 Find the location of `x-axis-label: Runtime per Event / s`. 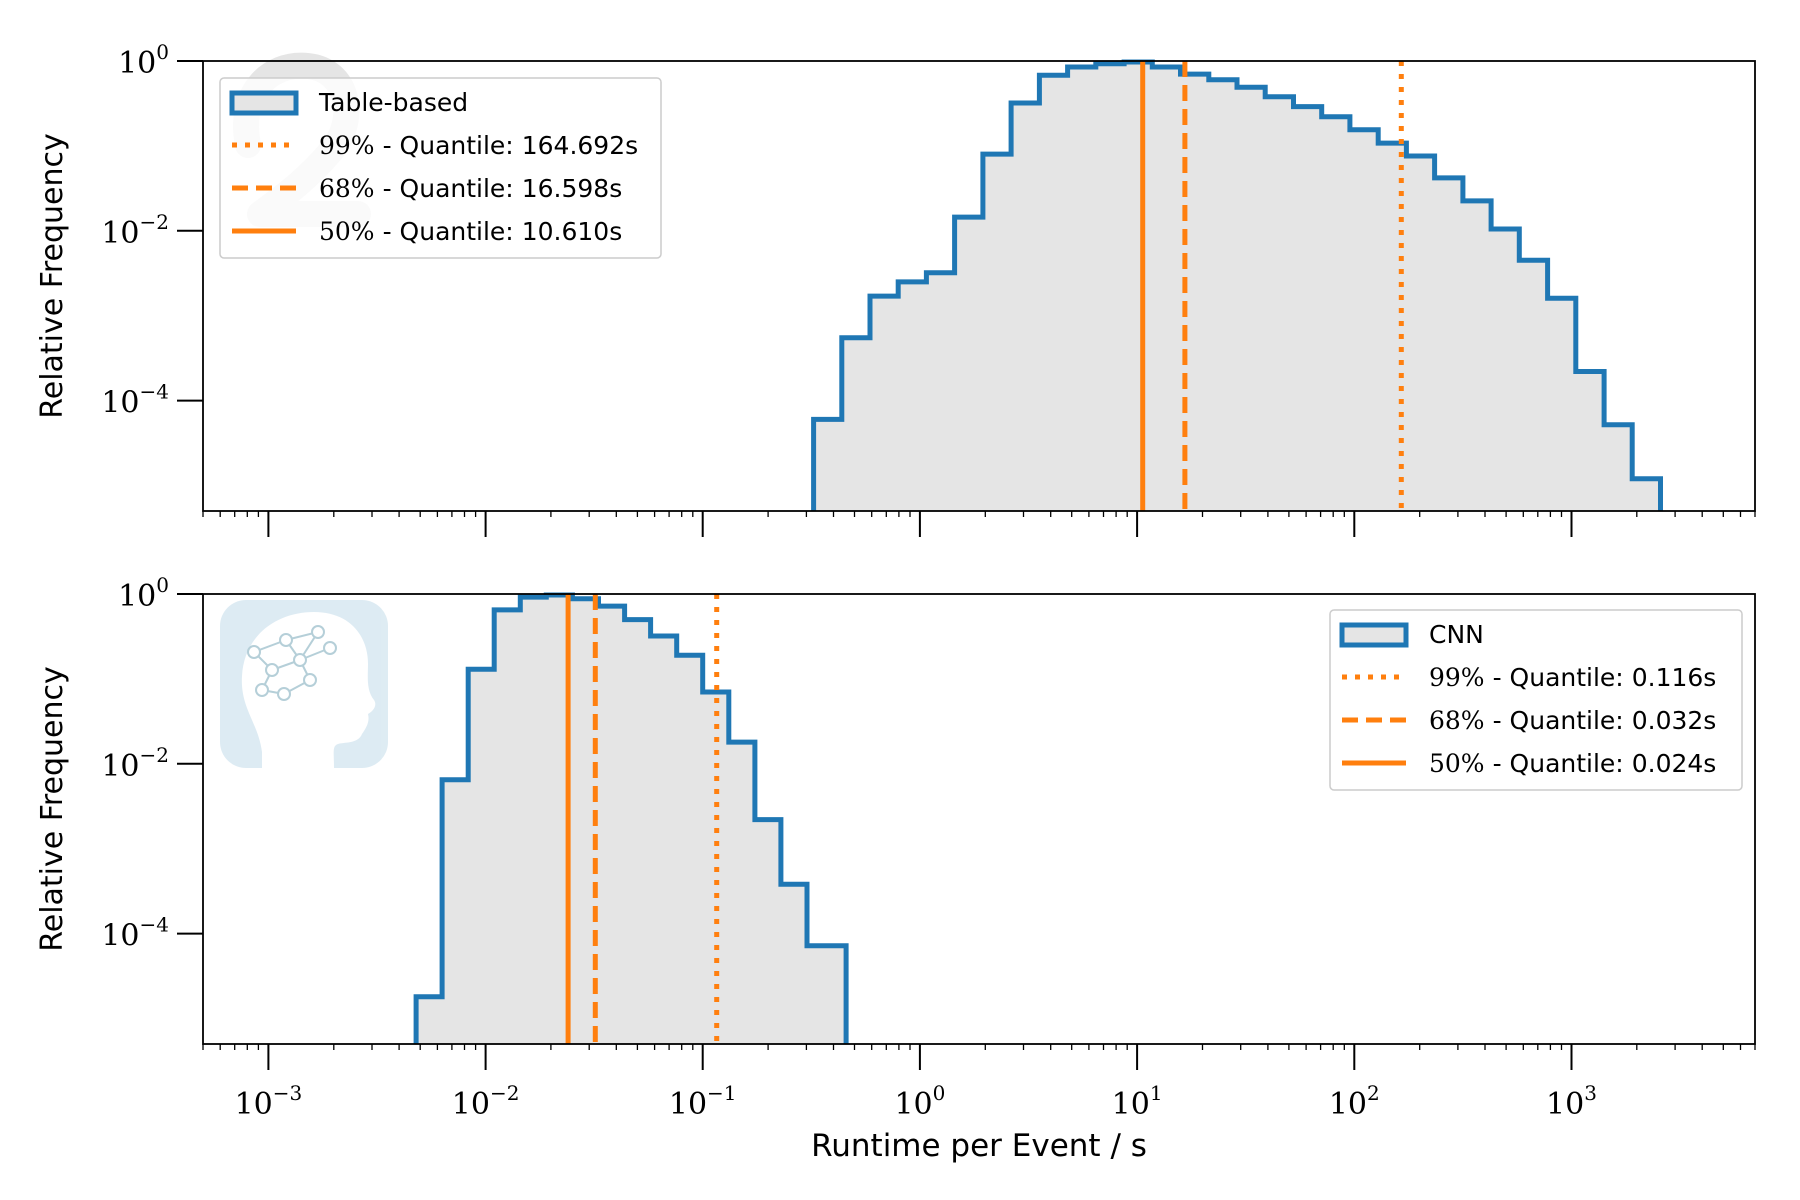

x-axis-label: Runtime per Event / s is located at coordinates (979, 1146).